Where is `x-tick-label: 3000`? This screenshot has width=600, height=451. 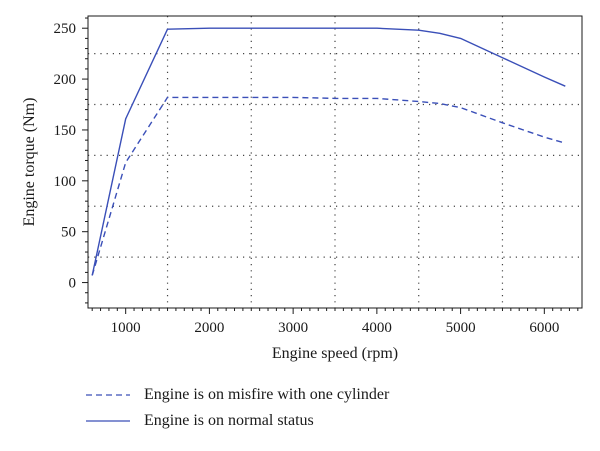 x-tick-label: 3000 is located at coordinates (293, 328).